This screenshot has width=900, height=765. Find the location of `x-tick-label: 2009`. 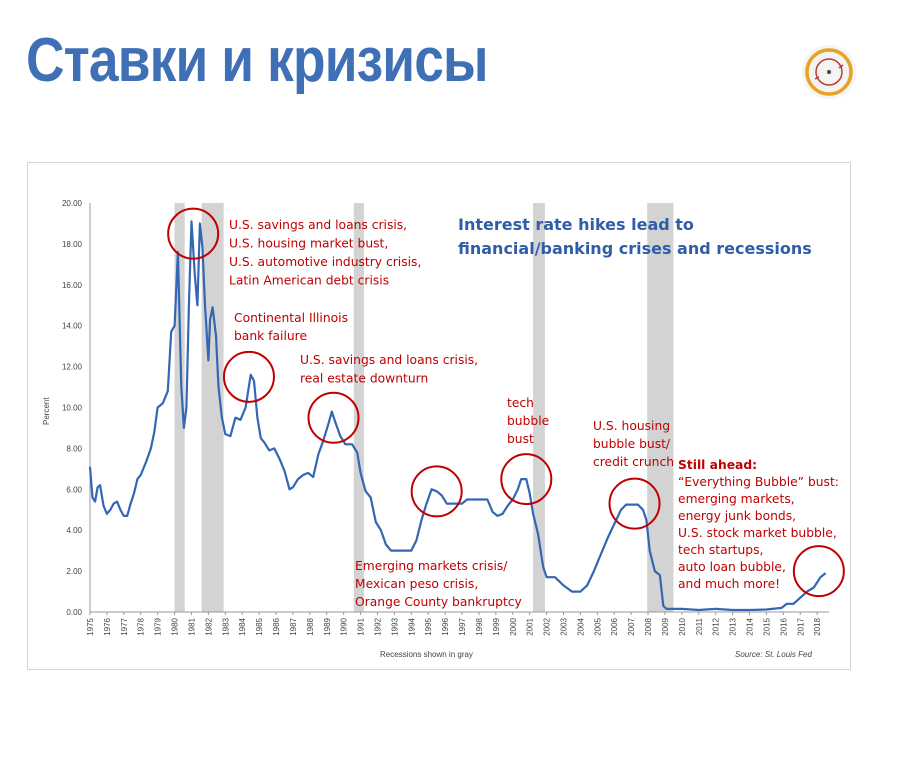

x-tick-label: 2009 is located at coordinates (665, 626).